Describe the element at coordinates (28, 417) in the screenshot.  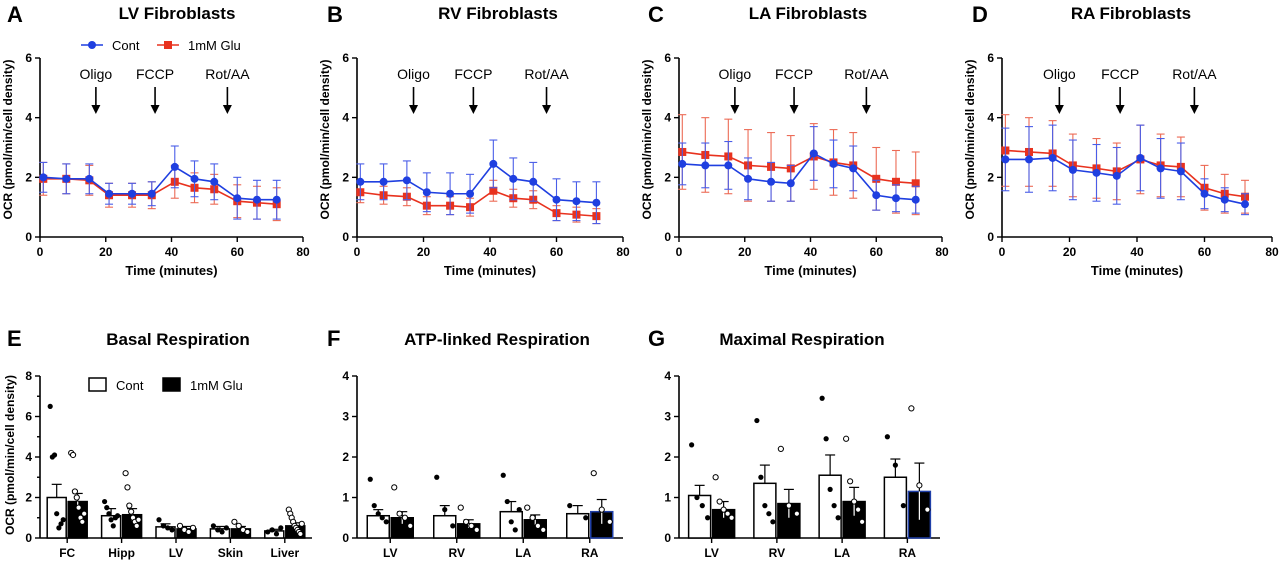
I see `y-tick-label: 6` at that location.